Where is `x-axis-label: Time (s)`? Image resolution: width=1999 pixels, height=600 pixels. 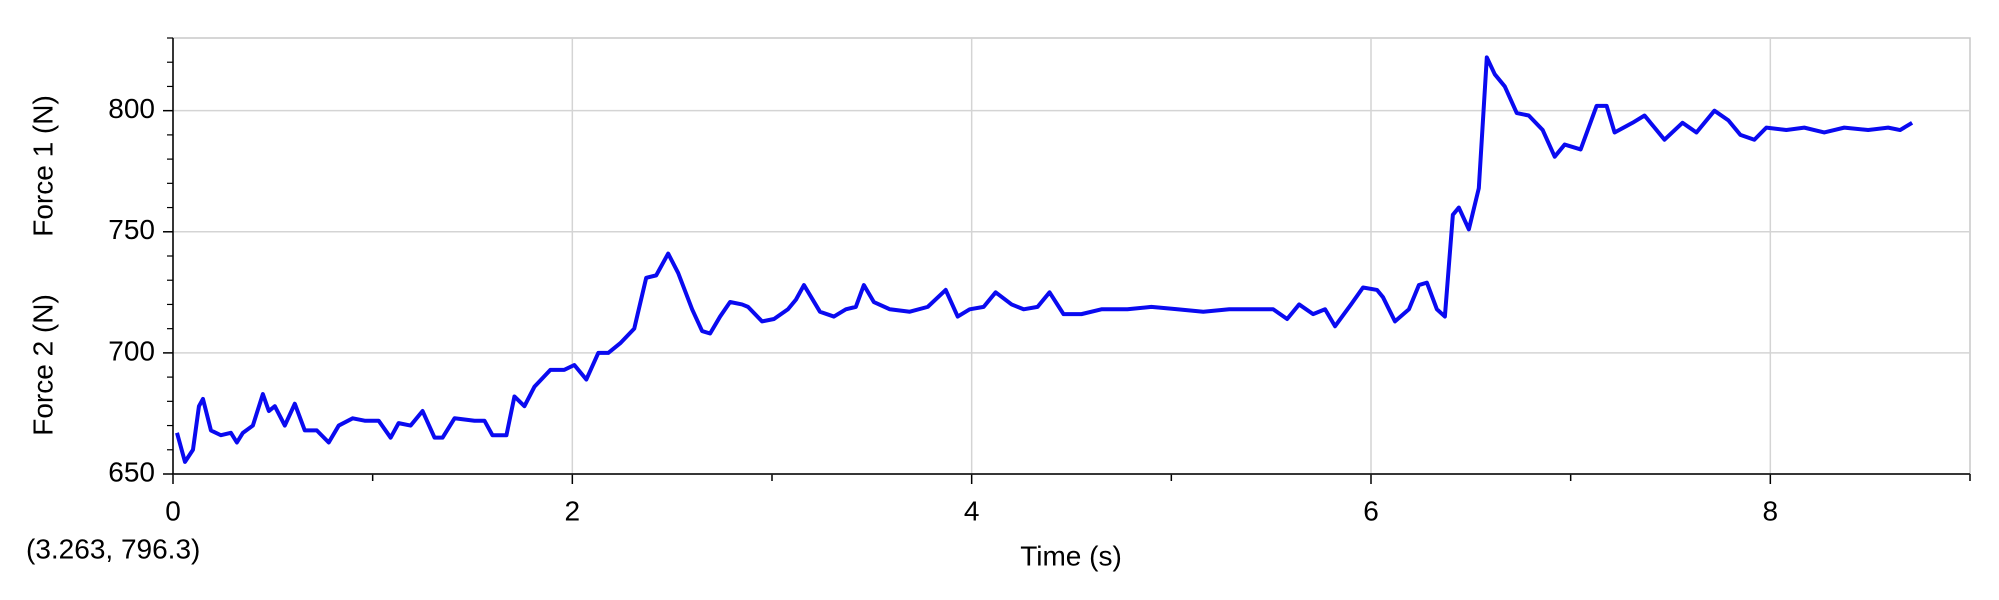
x-axis-label: Time (s) is located at coordinates (1071, 555).